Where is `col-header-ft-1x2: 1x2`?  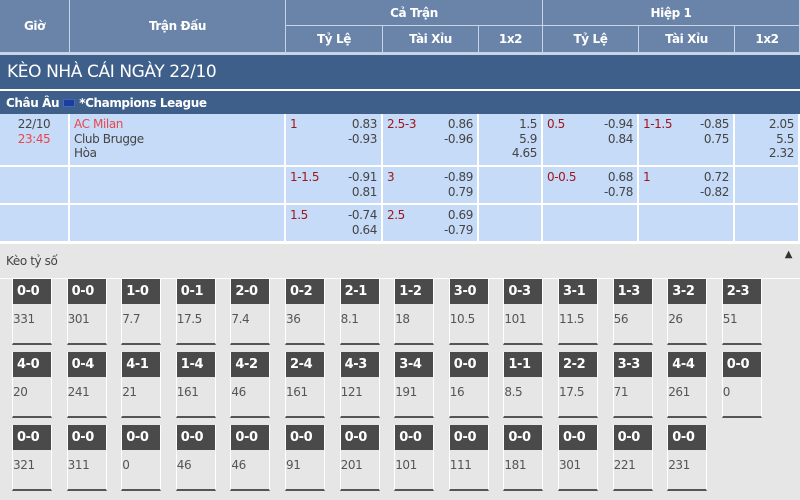
col-header-ft-1x2: 1x2 is located at coordinates (511, 39).